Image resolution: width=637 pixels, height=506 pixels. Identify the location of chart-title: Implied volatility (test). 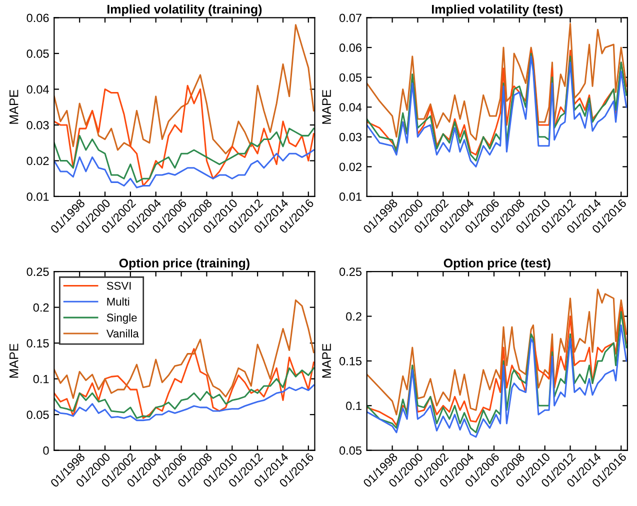
(497, 10).